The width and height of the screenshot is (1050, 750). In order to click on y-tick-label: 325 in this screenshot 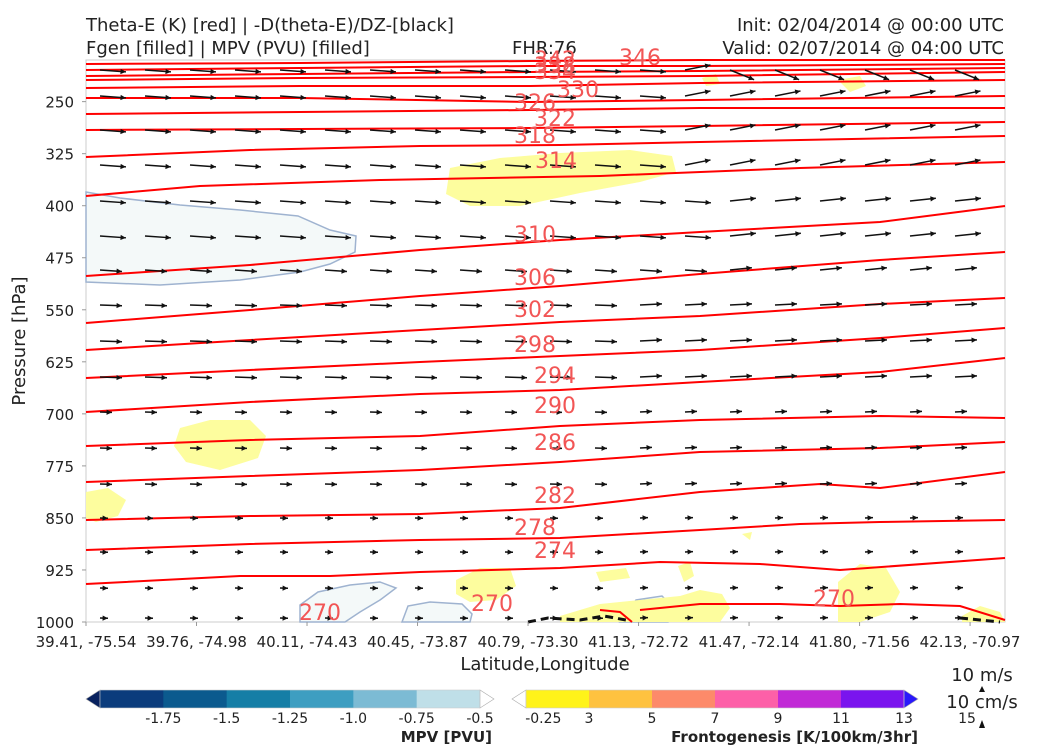, I will do `click(59, 155)`.